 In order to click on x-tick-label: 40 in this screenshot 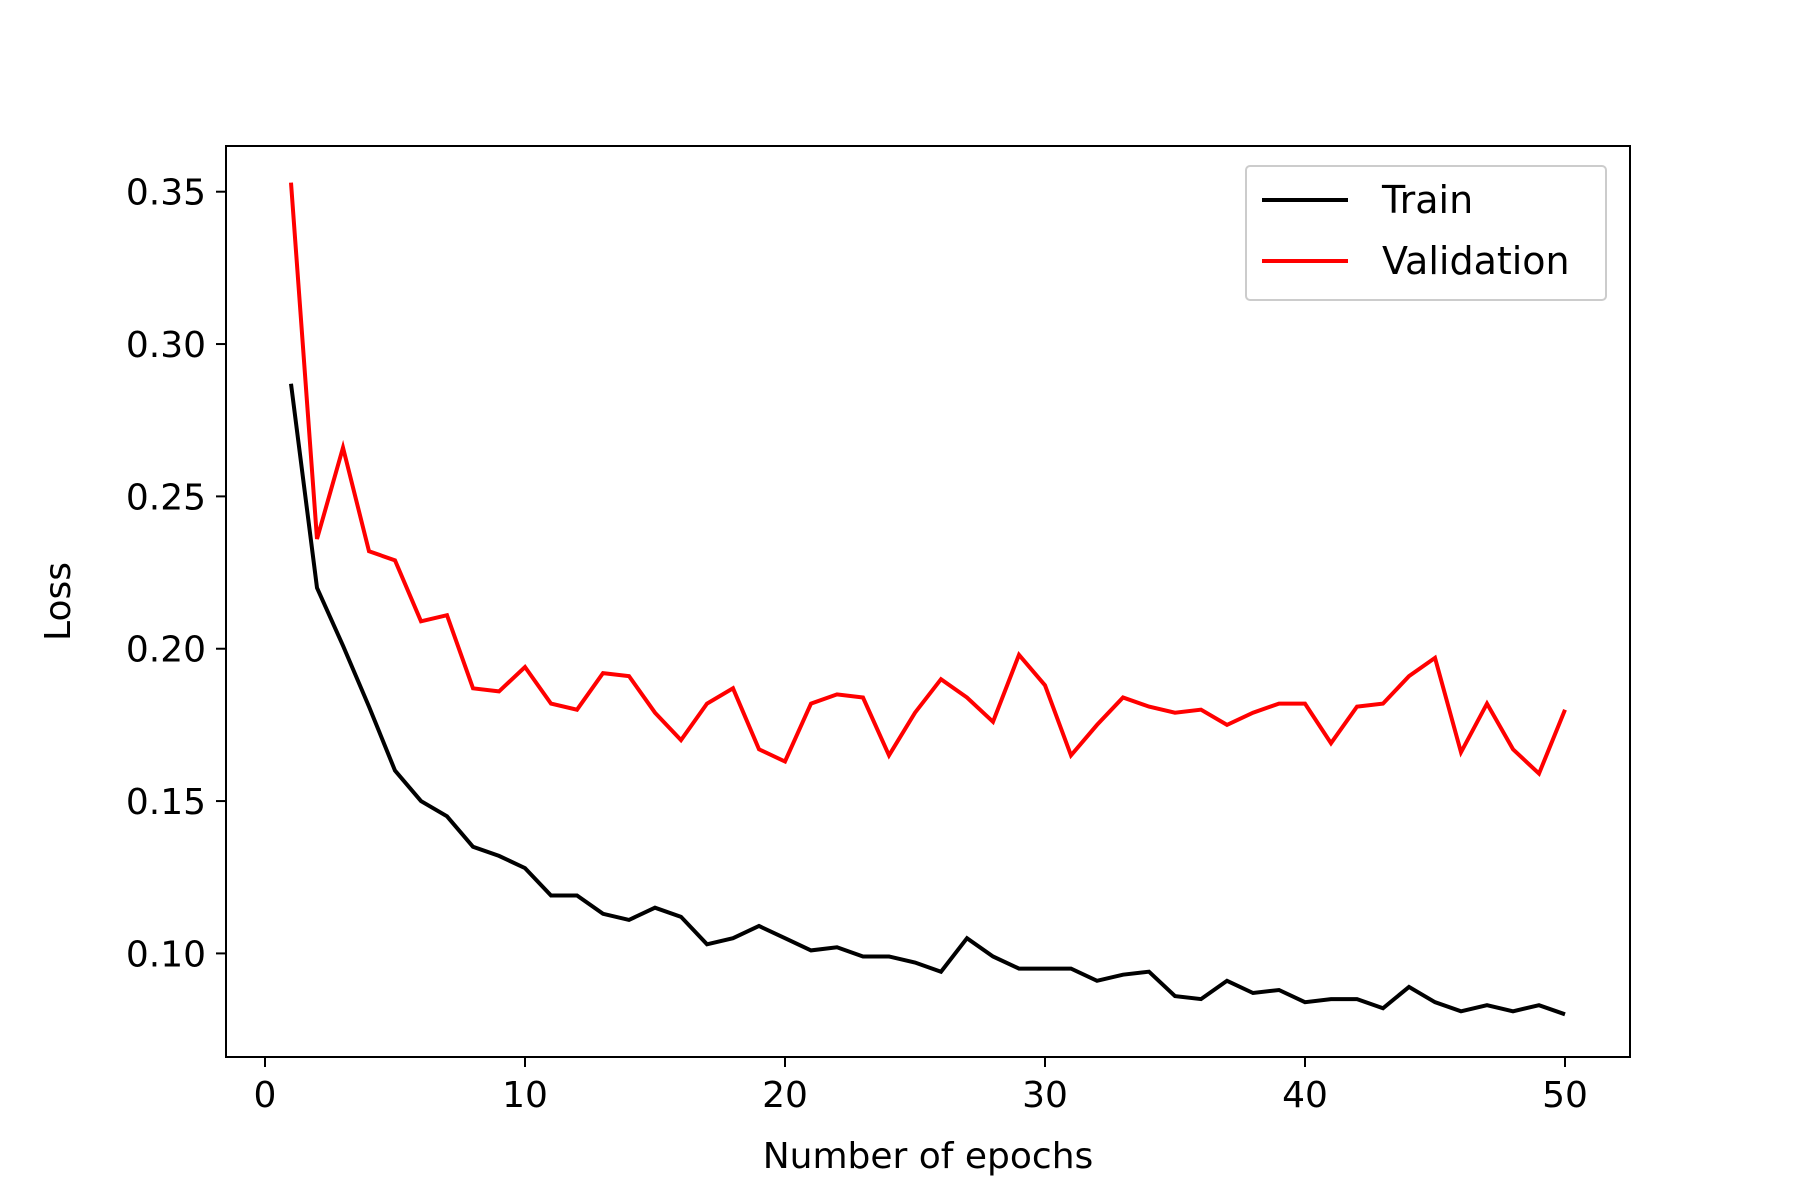, I will do `click(1305, 1095)`.